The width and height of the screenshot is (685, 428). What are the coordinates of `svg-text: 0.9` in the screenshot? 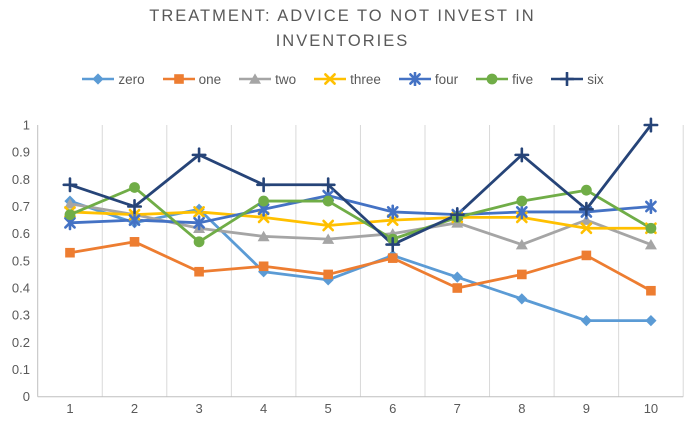 It's located at (21, 152).